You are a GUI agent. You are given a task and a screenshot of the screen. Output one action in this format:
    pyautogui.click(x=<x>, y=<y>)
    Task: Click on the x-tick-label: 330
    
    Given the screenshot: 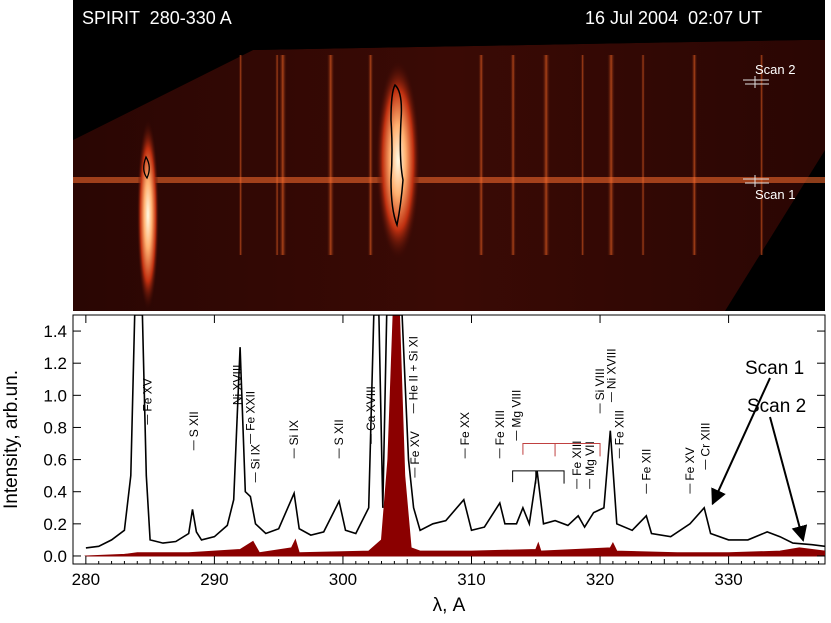 What is the action you would take?
    pyautogui.click(x=728, y=579)
    